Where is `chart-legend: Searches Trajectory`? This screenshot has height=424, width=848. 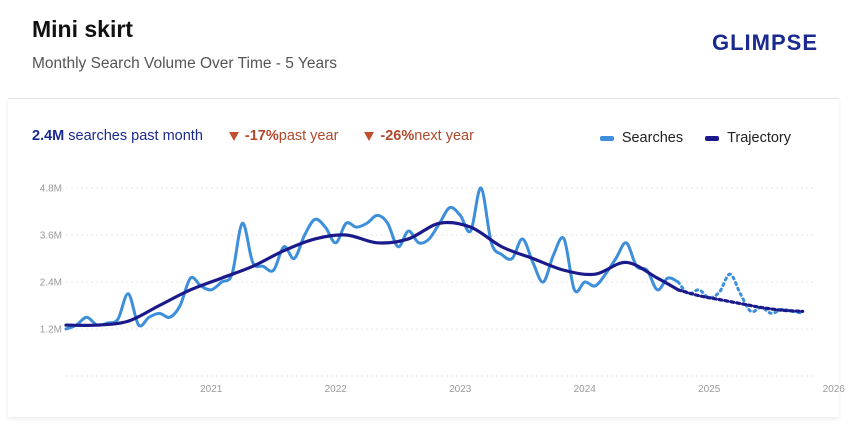
chart-legend: Searches Trajectory is located at coordinates (695, 138).